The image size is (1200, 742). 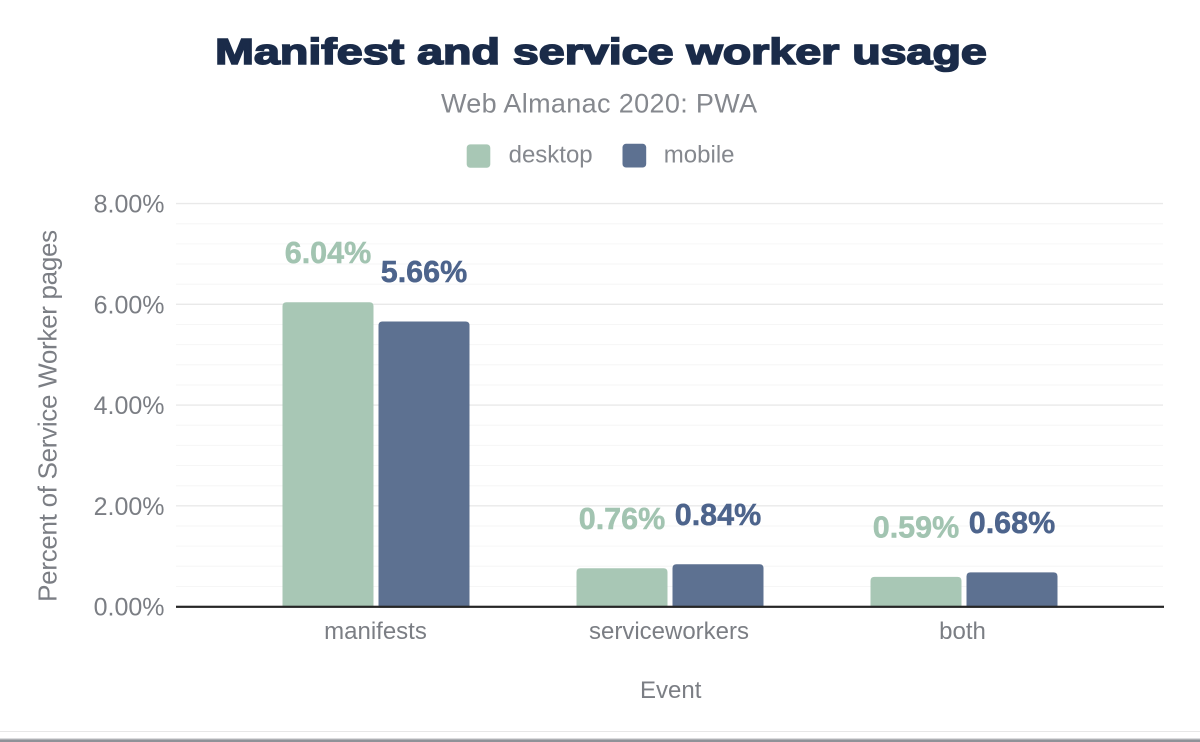 I want to click on svg-text:Percent of Service Worker page: Percent of Service Worker pages, so click(x=48, y=416).